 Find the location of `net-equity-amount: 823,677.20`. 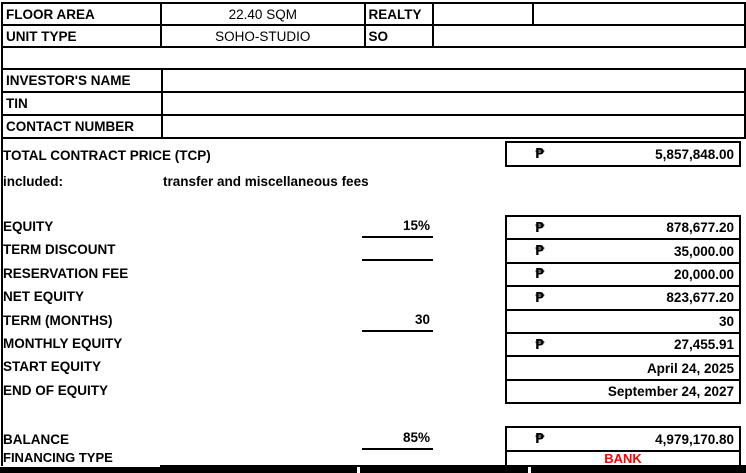

net-equity-amount: 823,677.20 is located at coordinates (700, 298).